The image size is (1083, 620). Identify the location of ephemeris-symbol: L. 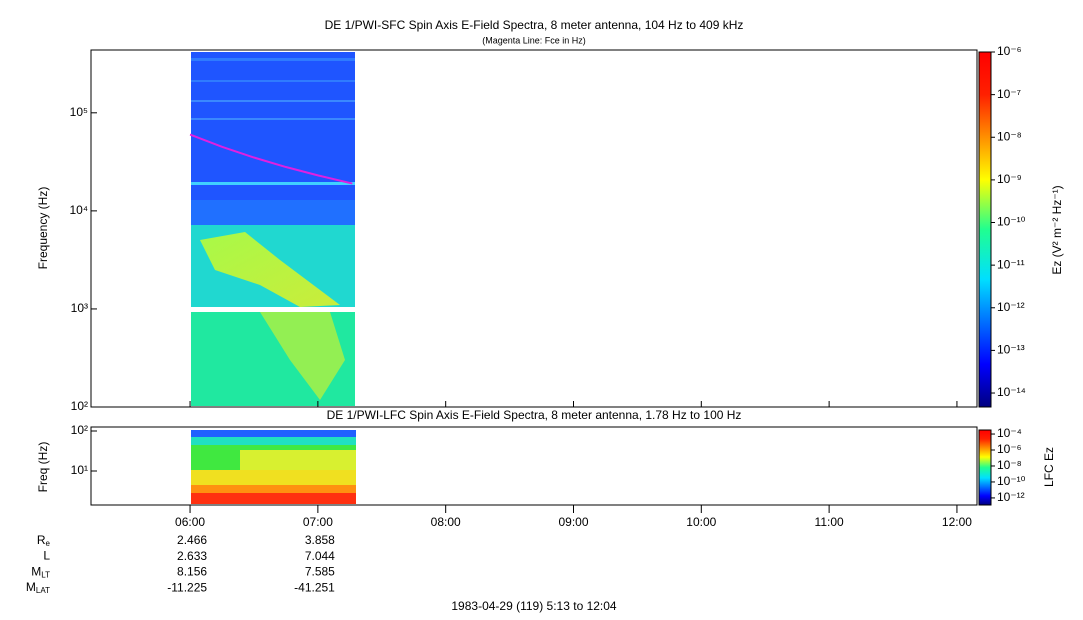
(46, 556).